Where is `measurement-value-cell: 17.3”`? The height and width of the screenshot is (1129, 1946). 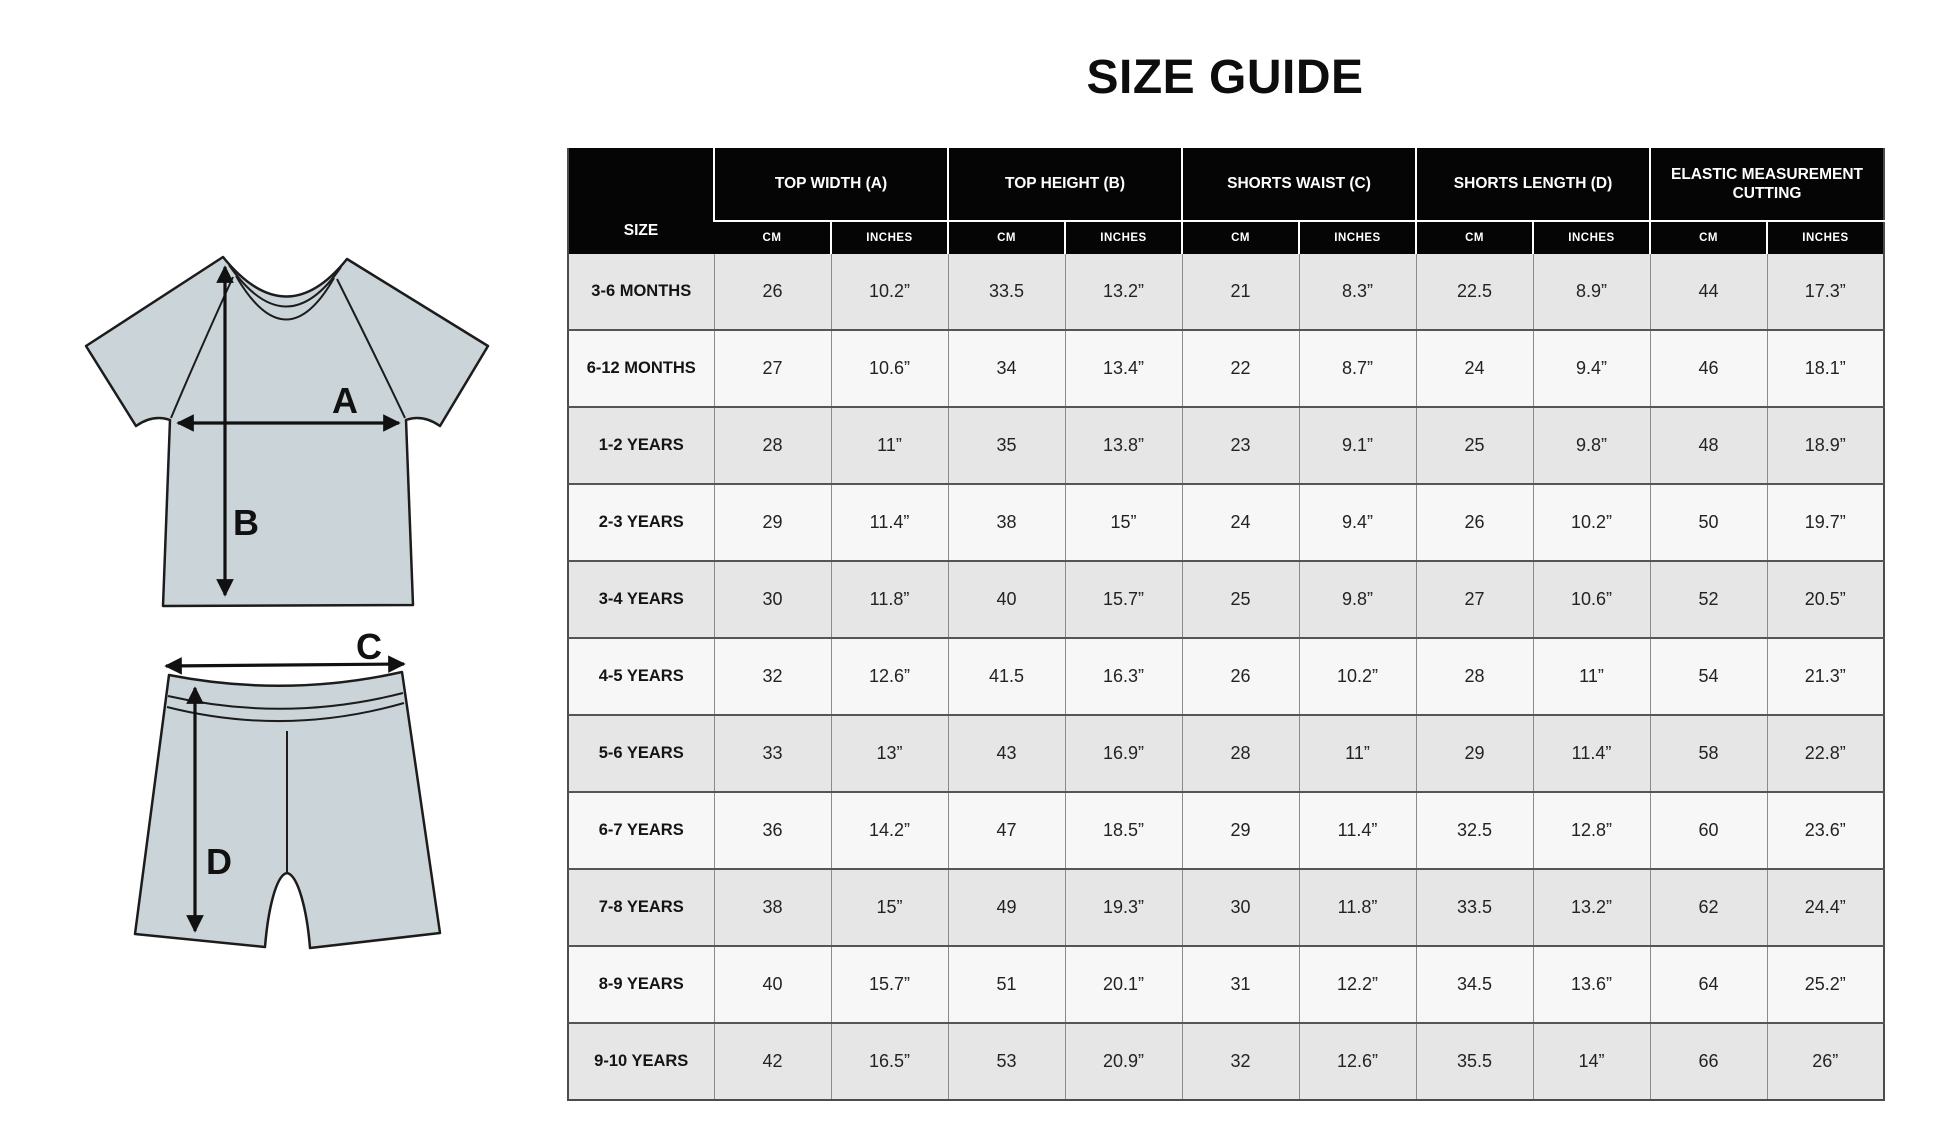 measurement-value-cell: 17.3” is located at coordinates (1825, 292).